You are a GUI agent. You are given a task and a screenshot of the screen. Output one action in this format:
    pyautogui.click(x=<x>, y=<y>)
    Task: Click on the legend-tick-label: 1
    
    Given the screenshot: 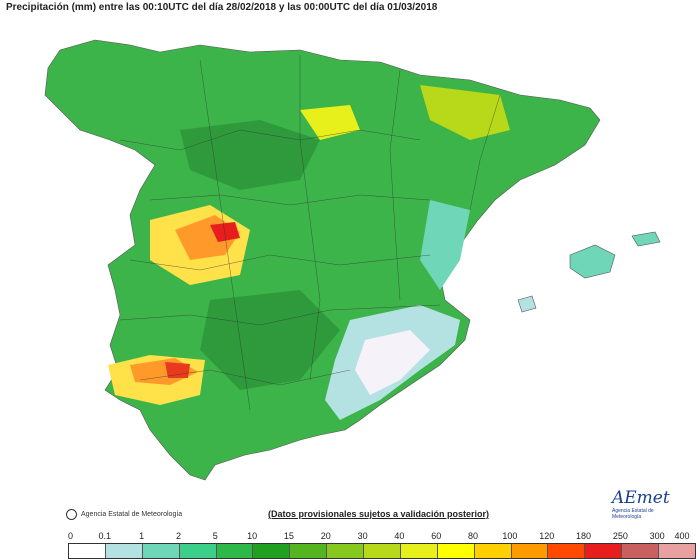 What is the action you would take?
    pyautogui.click(x=142, y=536)
    